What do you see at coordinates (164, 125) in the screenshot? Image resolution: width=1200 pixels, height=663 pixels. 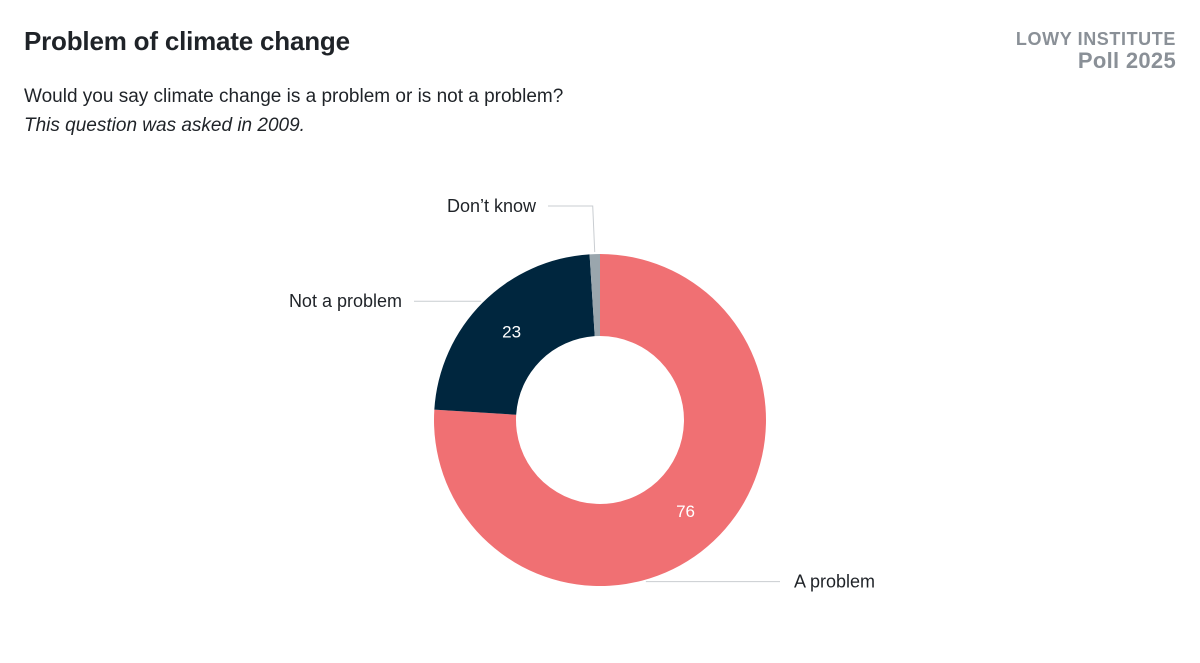 I see `question-note: This question was asked in 2009.` at bounding box center [164, 125].